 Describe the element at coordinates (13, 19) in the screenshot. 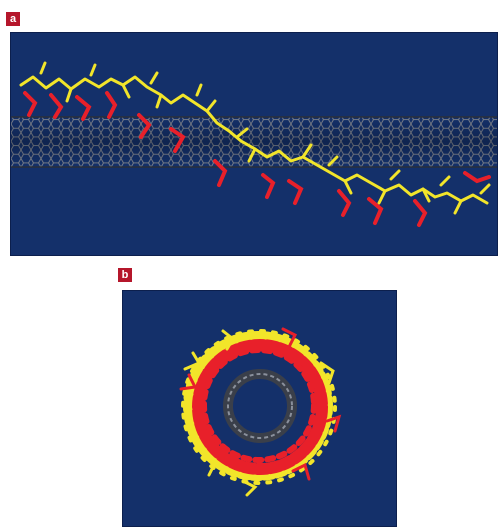

I see `panel-a-label: a` at that location.